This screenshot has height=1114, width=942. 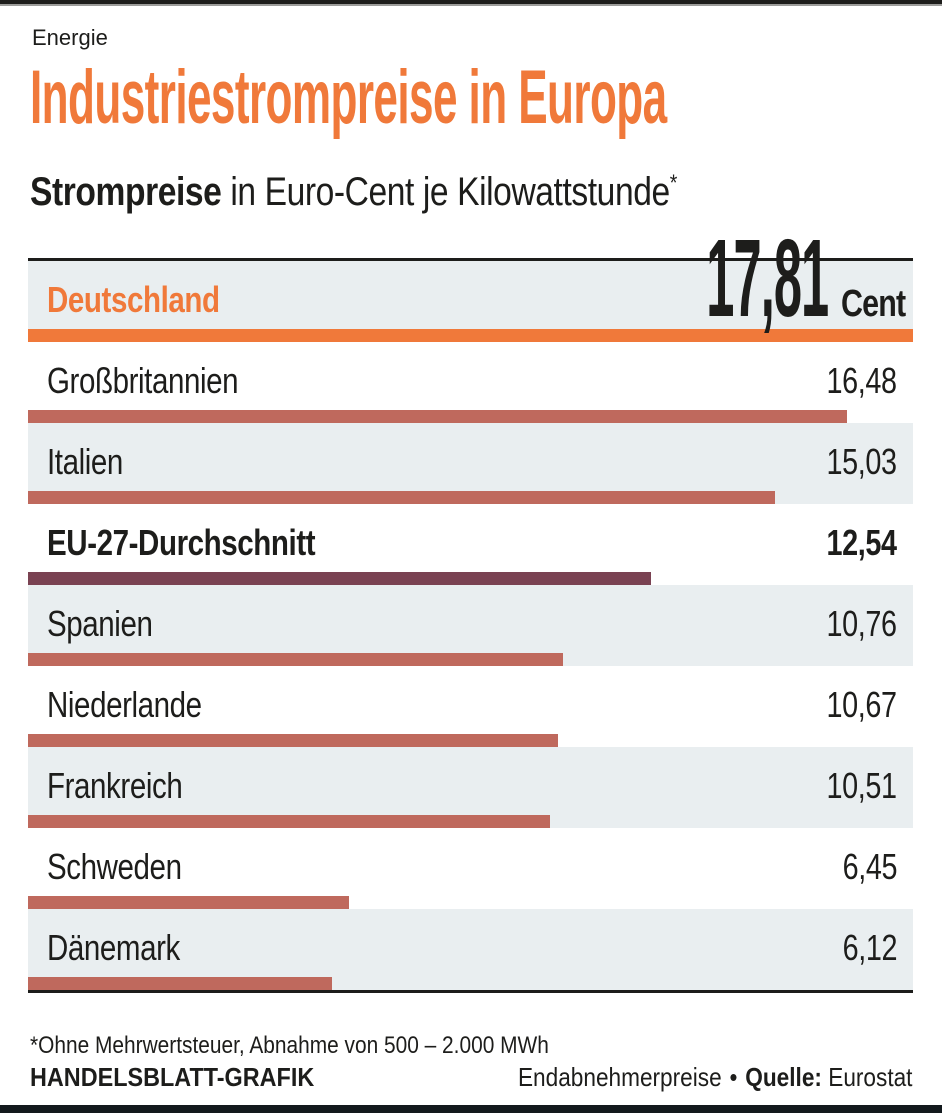 I want to click on source-value: Eurostat, so click(x=869, y=1077).